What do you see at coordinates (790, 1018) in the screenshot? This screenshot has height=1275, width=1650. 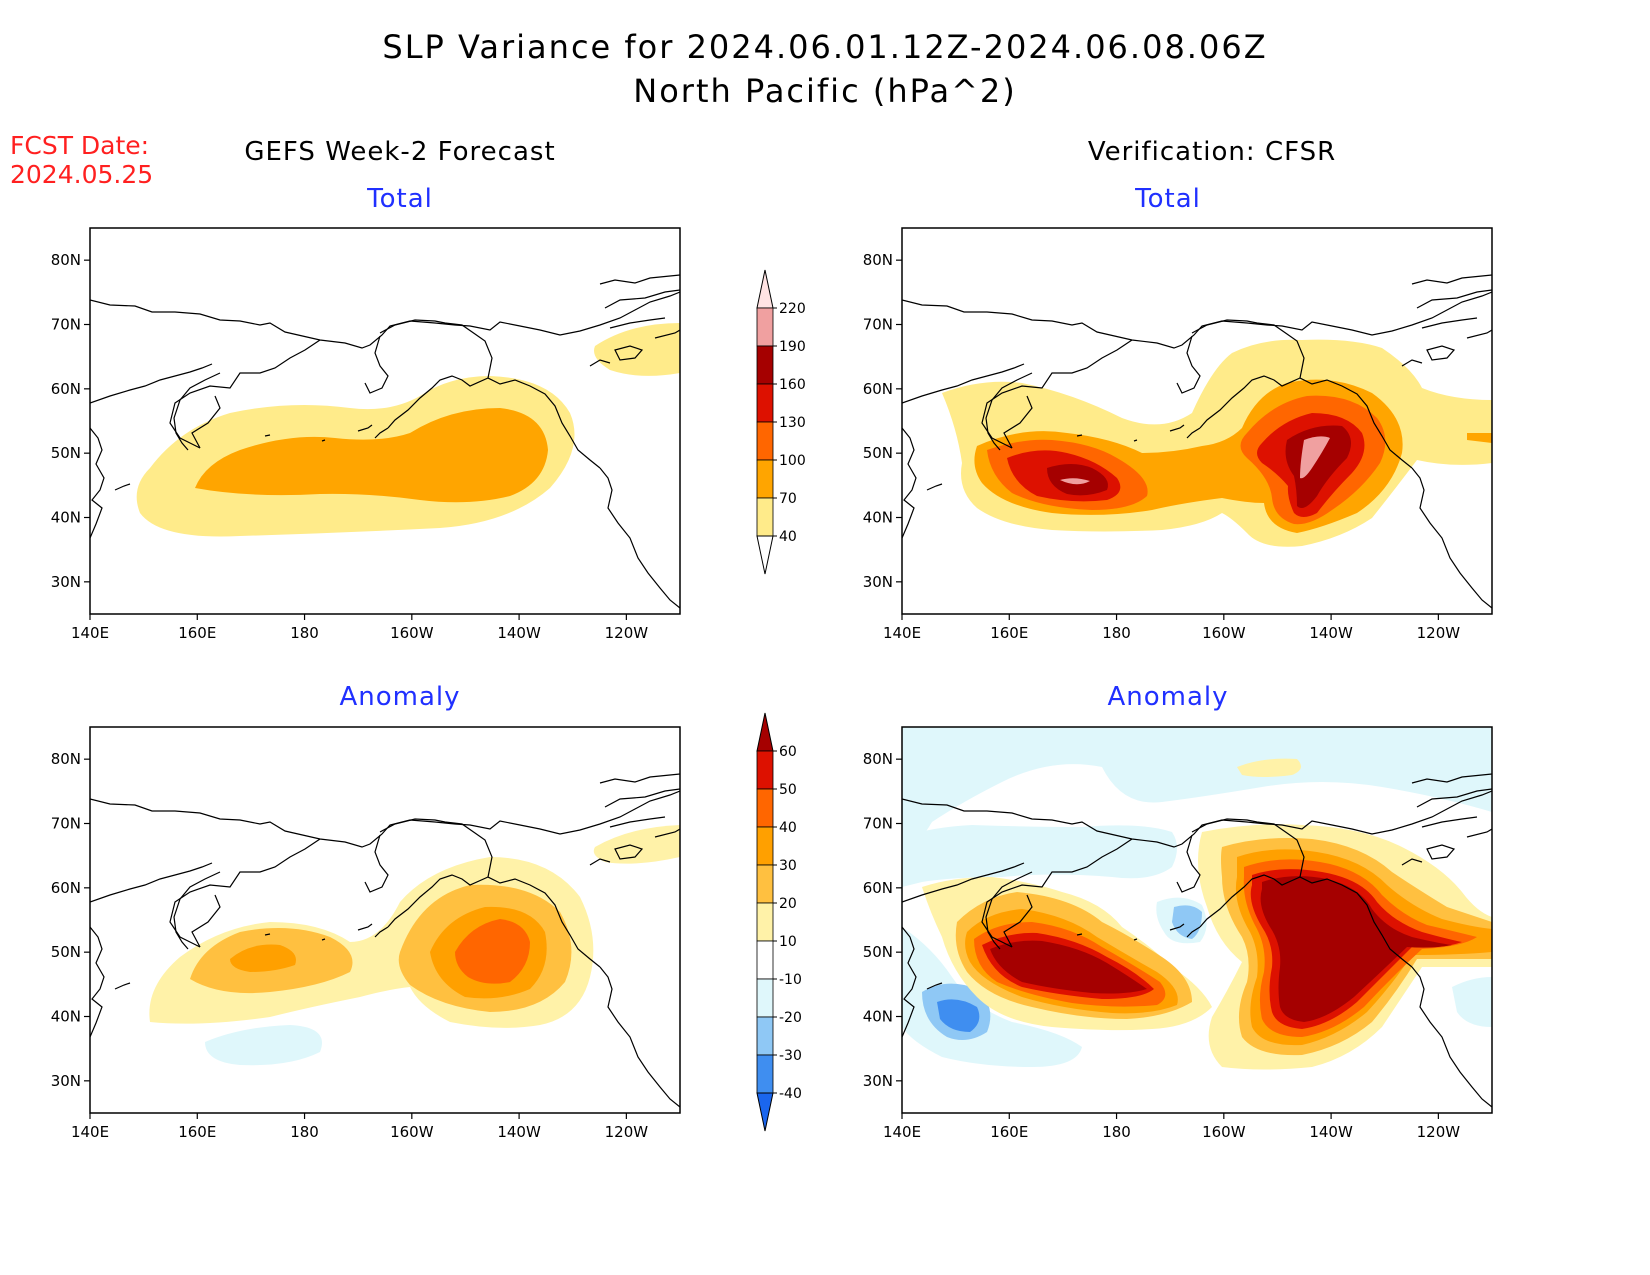 I see `colorbar-label: -20` at bounding box center [790, 1018].